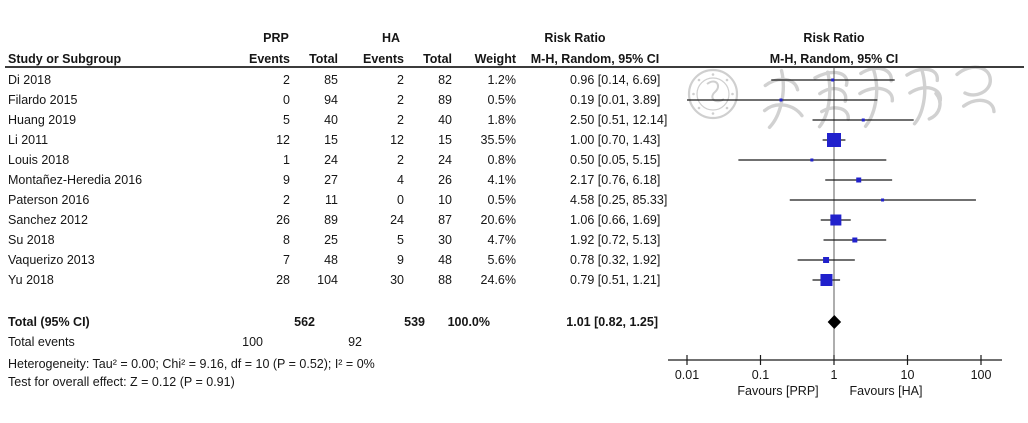 The width and height of the screenshot is (1028, 423). What do you see at coordinates (437, 59) in the screenshot?
I see `col-header-ha-total: Total` at bounding box center [437, 59].